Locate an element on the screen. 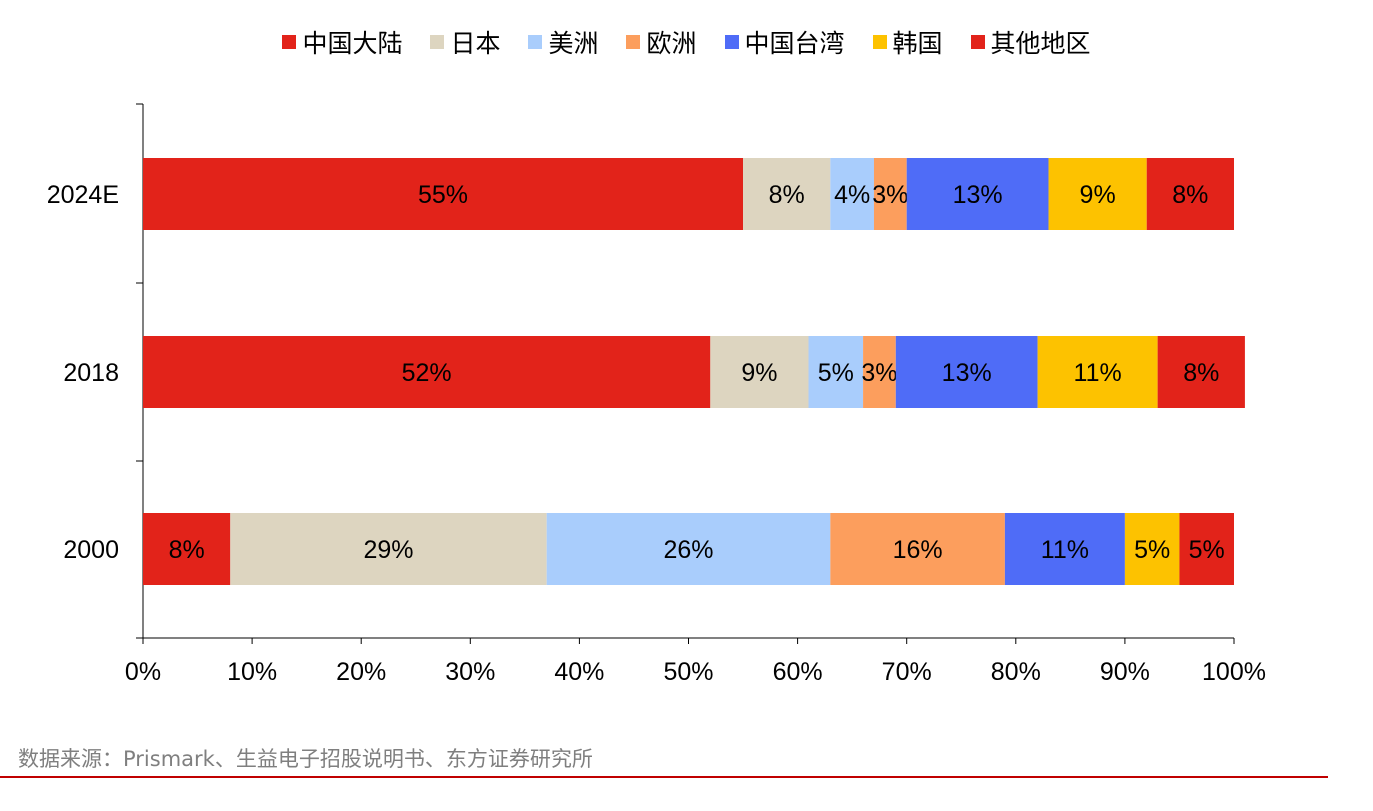 The image size is (1373, 811). x-tick-label: 40% is located at coordinates (579, 672).